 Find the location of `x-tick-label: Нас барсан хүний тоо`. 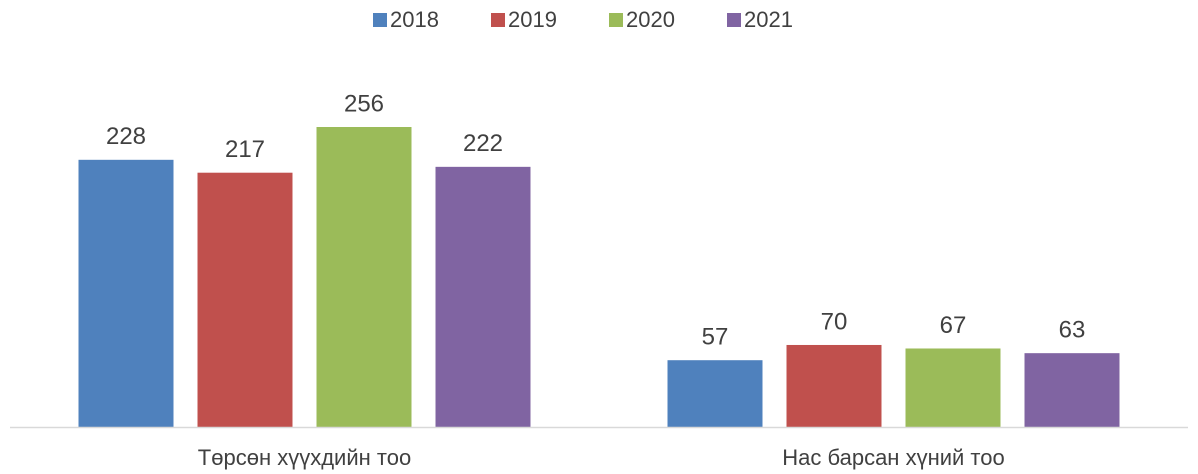

x-tick-label: Нас барсан хүний тоо is located at coordinates (893, 457).